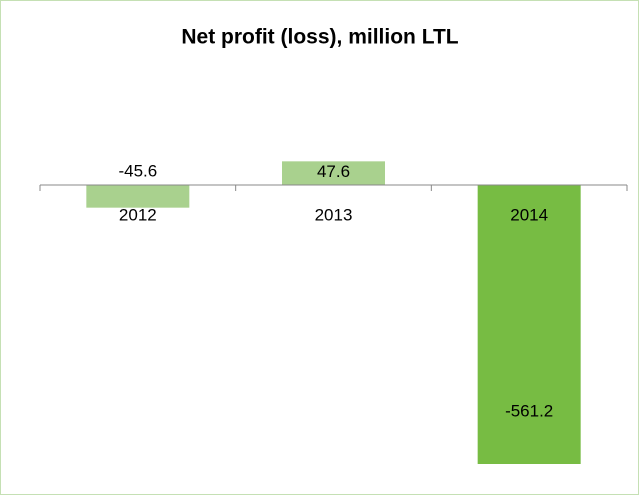 Image resolution: width=639 pixels, height=495 pixels. What do you see at coordinates (529, 214) in the screenshot?
I see `x-tick-label: 2014` at bounding box center [529, 214].